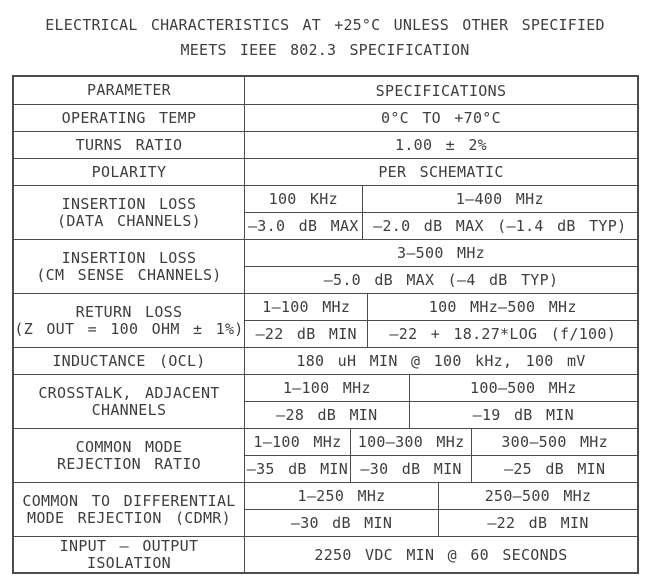  Describe the element at coordinates (325, 50) in the screenshot. I see `doc-title-line2: MEETS IEEE 802.3 SPECIFICATION` at that location.